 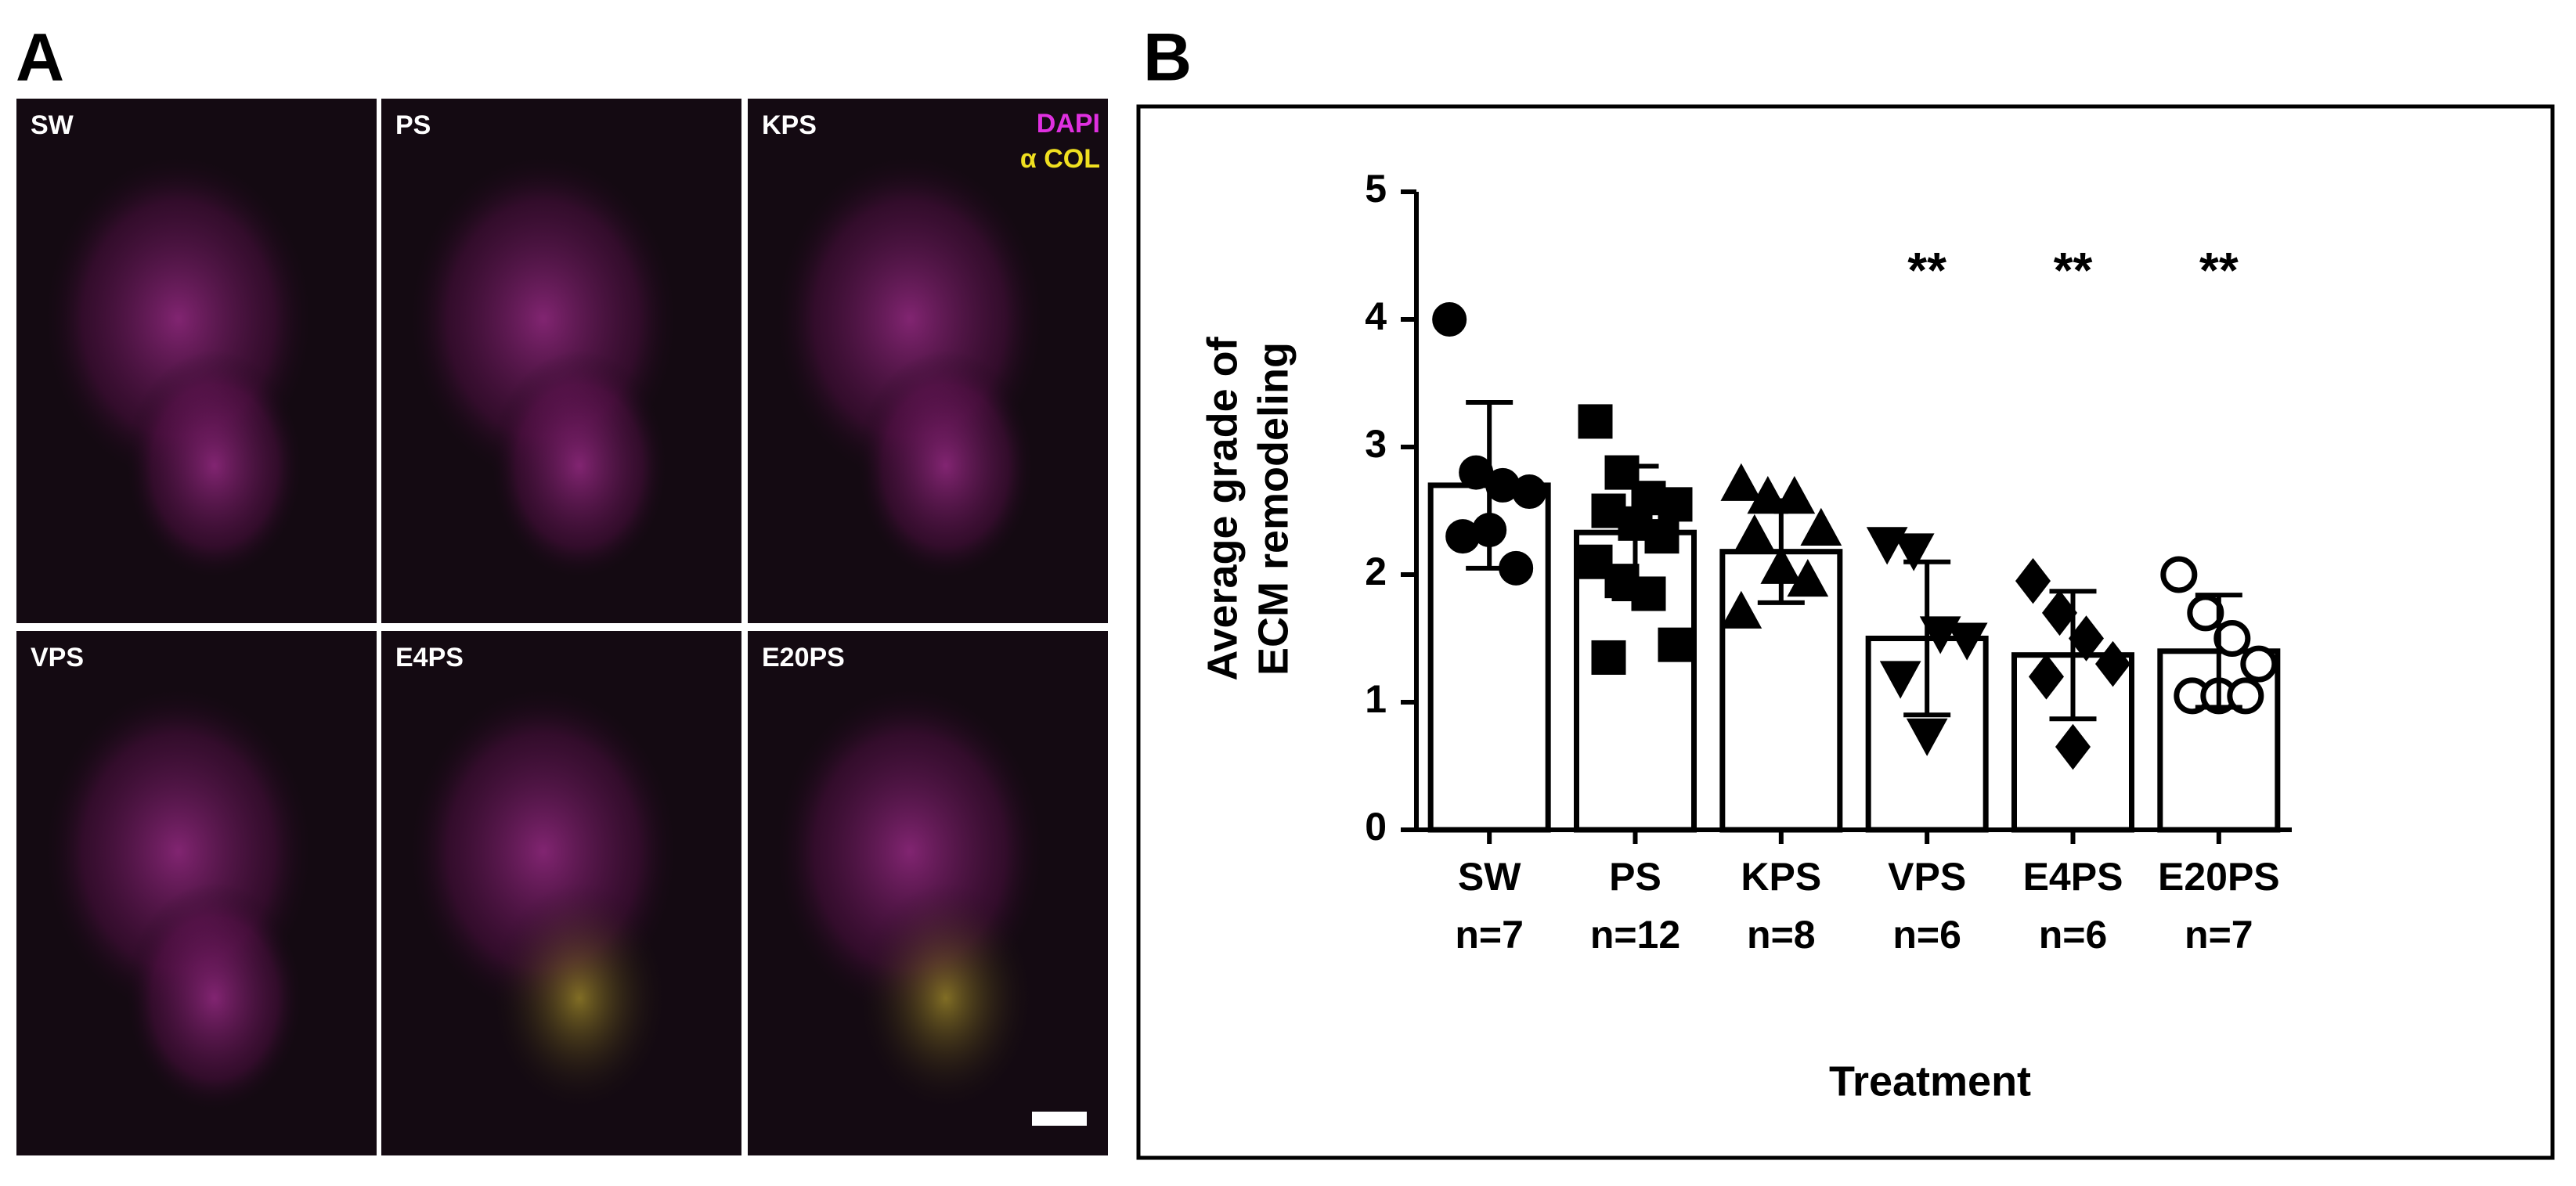 I want to click on y-axis-title: ECM remodeling, so click(x=1273, y=509).